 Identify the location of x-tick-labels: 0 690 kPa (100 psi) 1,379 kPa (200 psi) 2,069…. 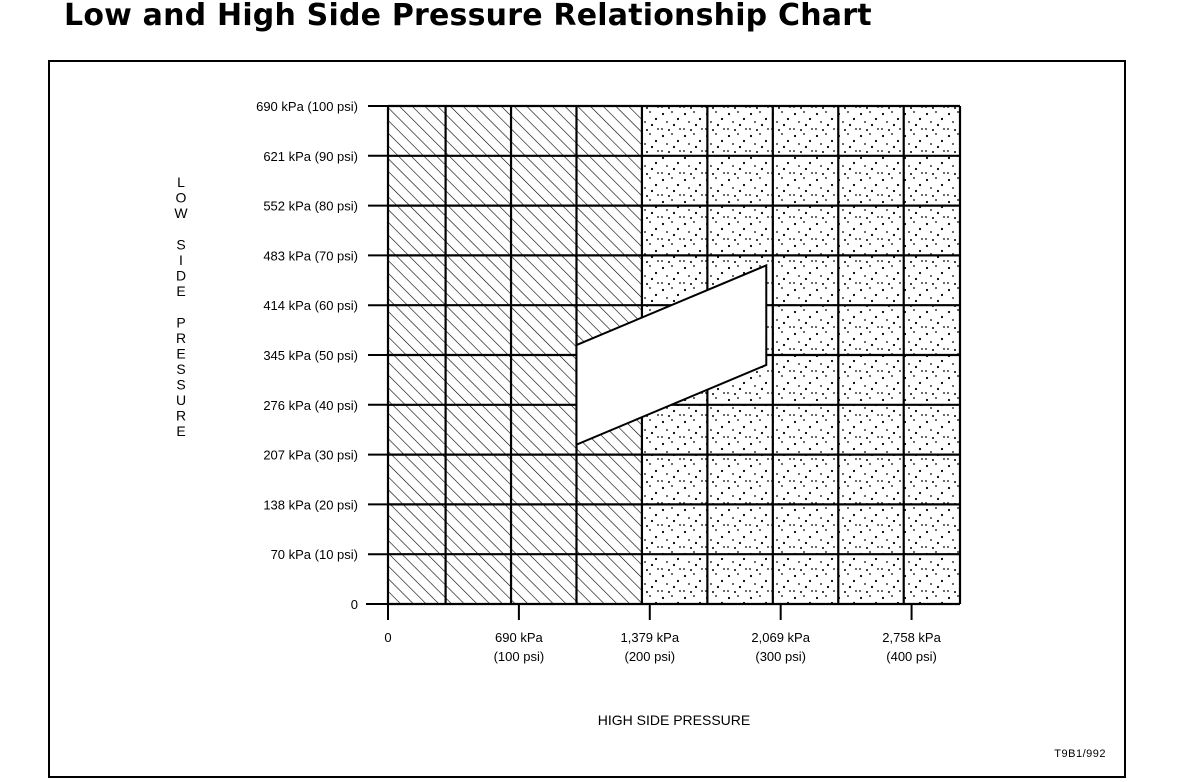
(662, 647).